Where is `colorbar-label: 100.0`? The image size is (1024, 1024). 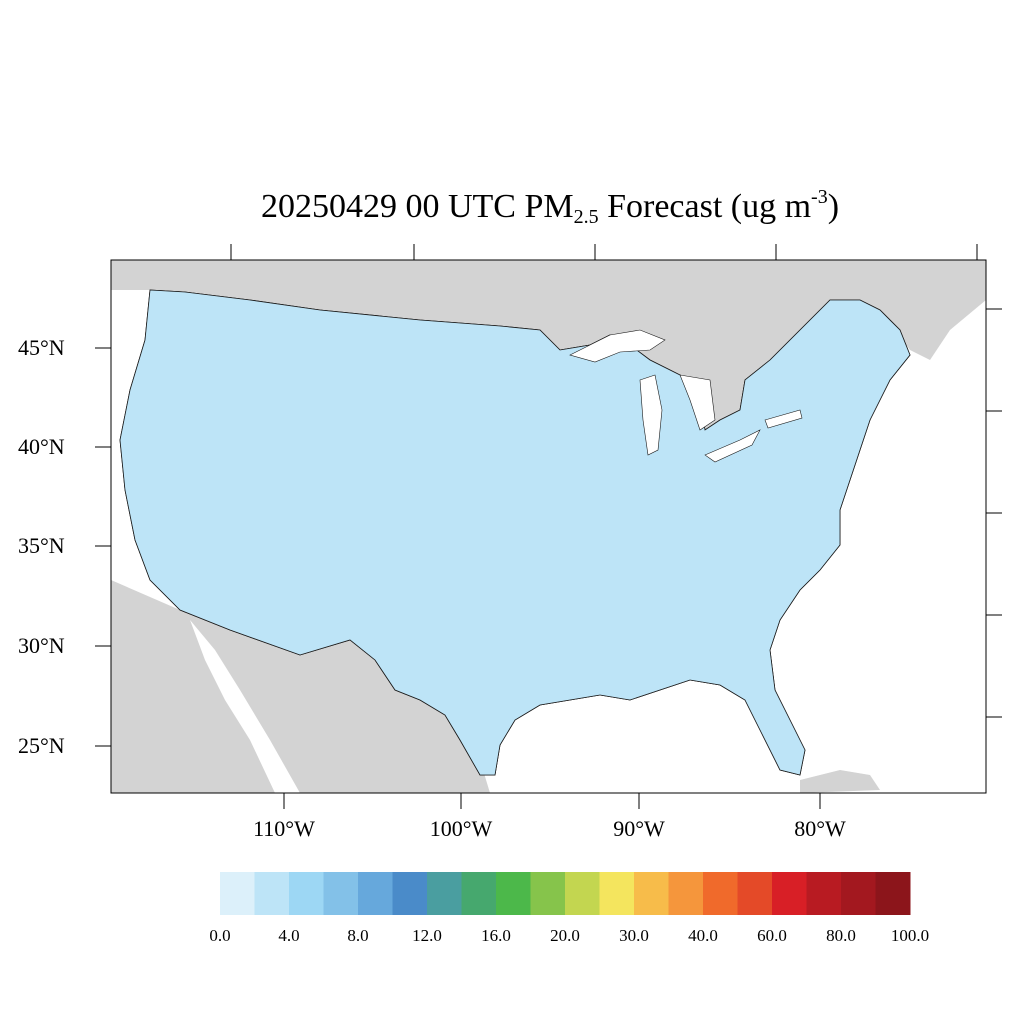
colorbar-label: 100.0 is located at coordinates (910, 935).